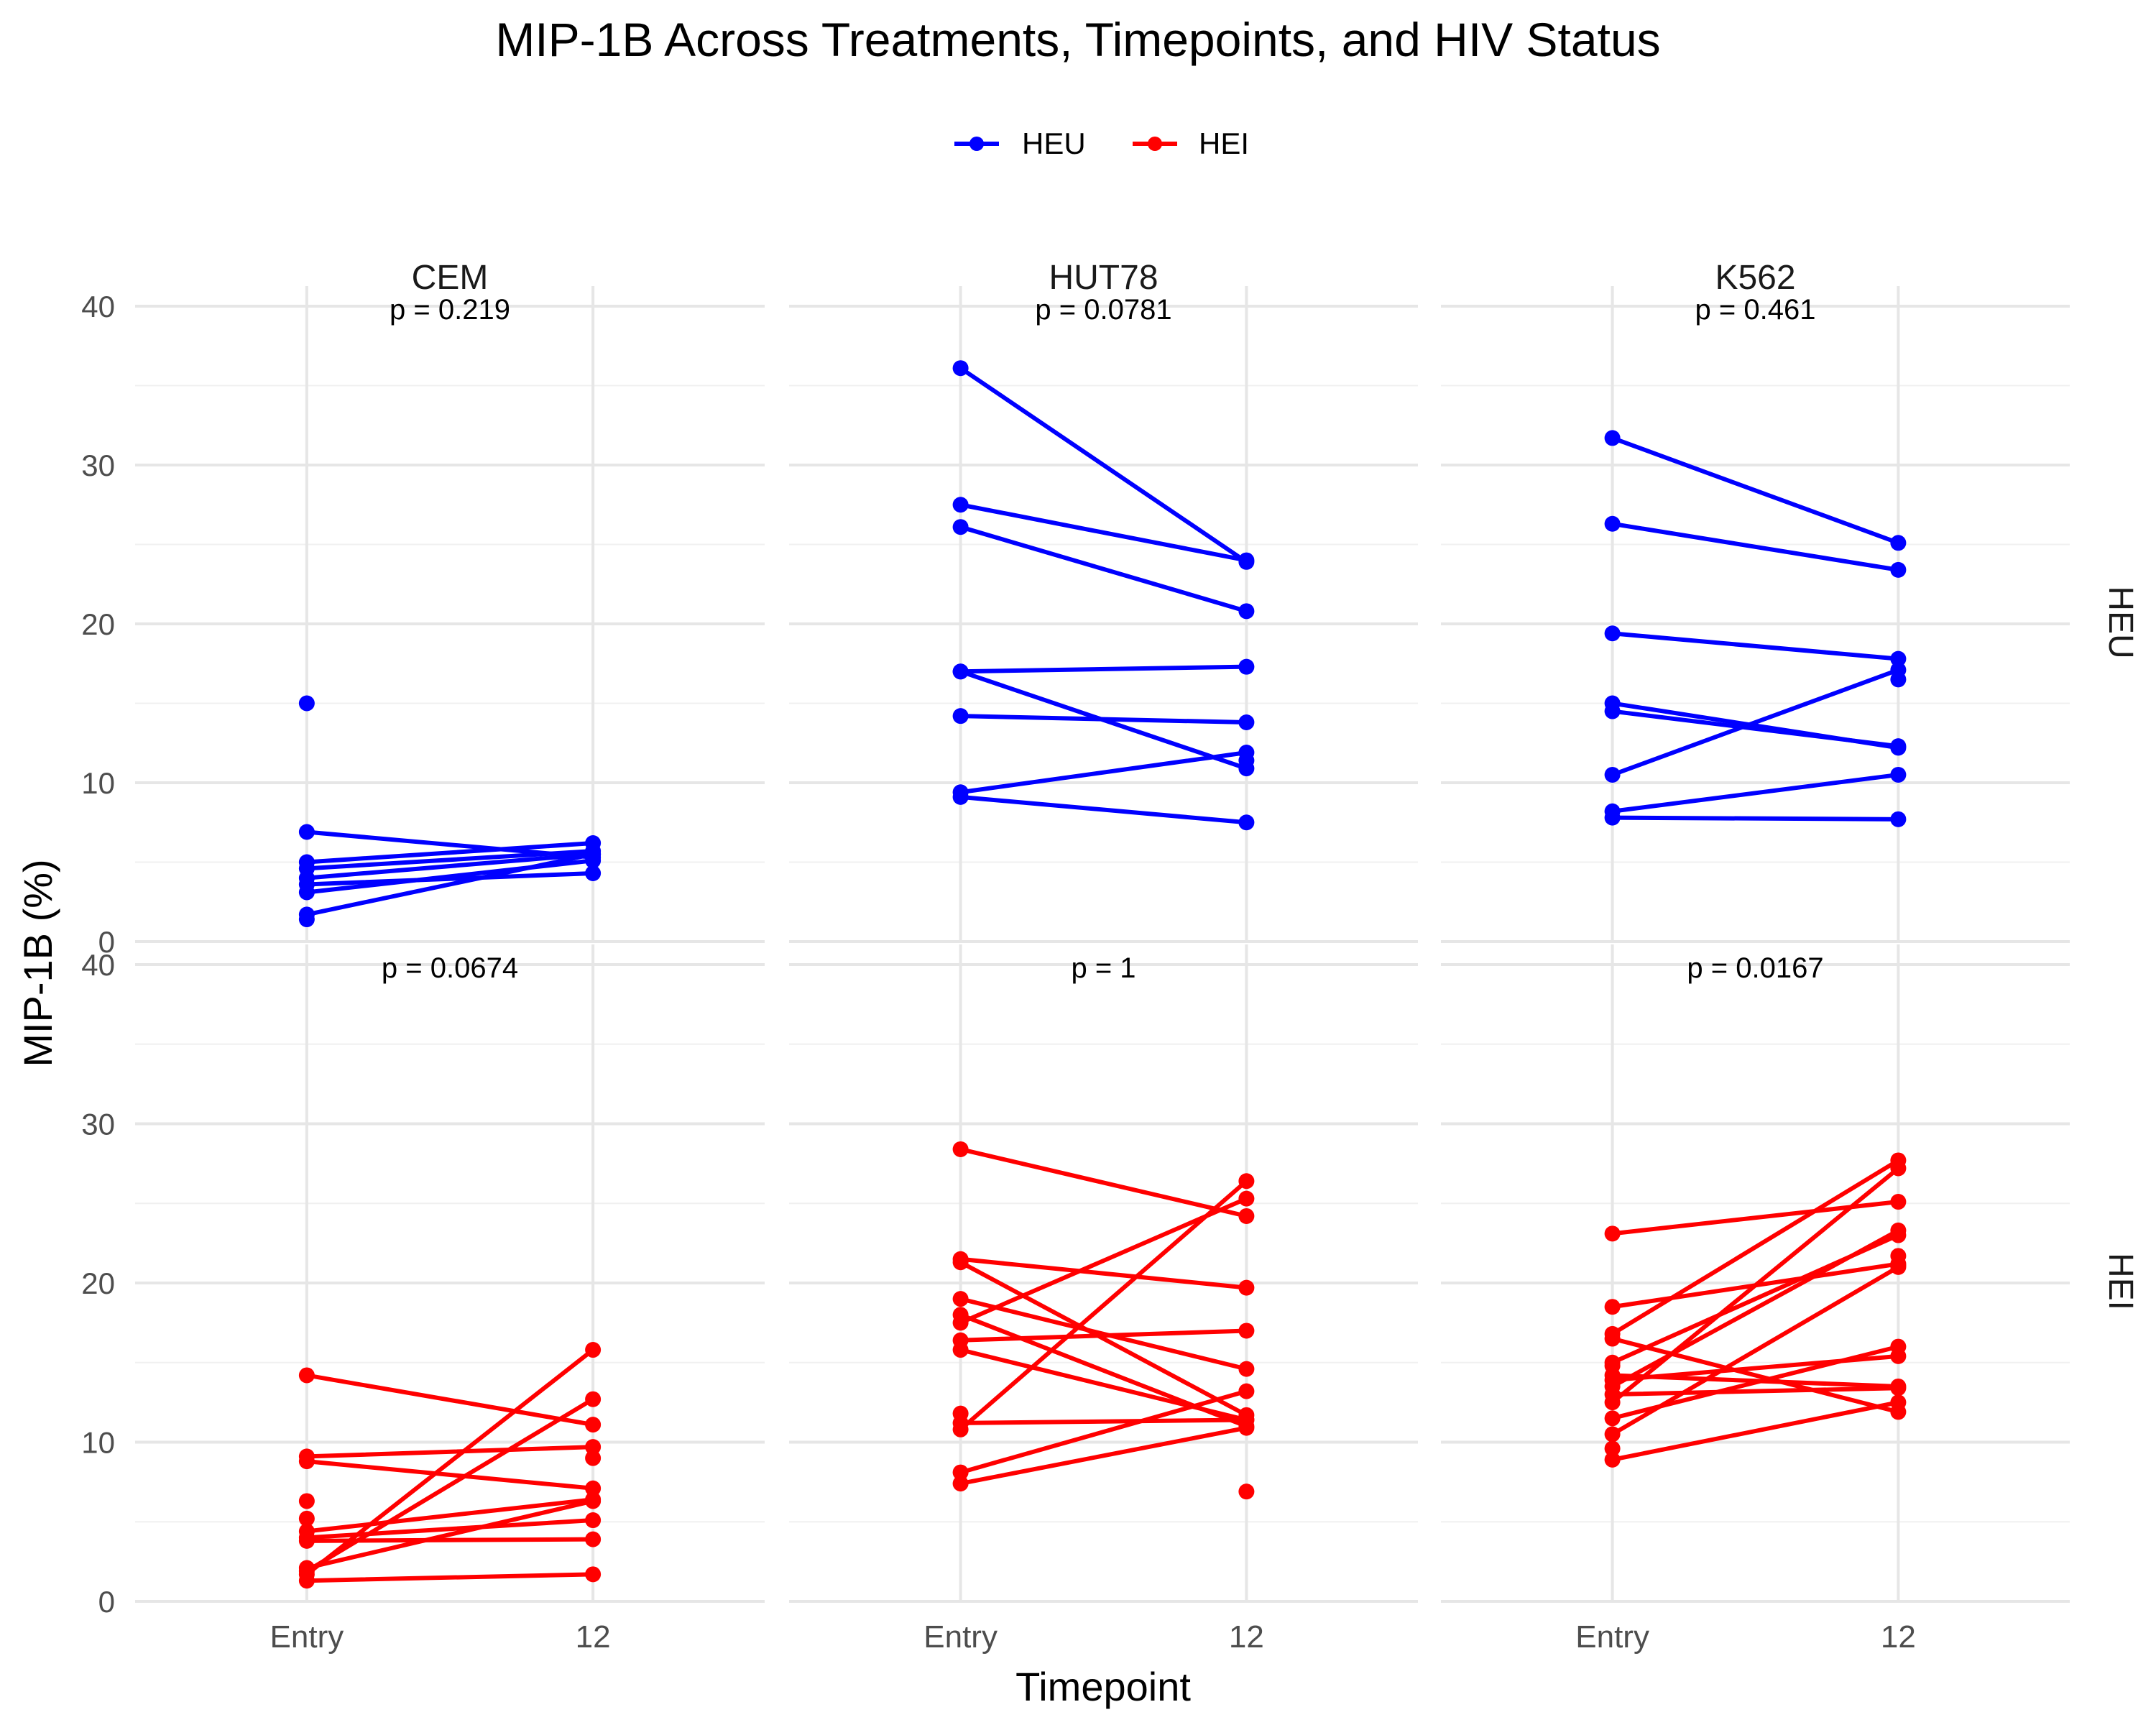 The image size is (2156, 1725). Describe the element at coordinates (1756, 310) in the screenshot. I see `p-value-label: p = 0.461` at that location.